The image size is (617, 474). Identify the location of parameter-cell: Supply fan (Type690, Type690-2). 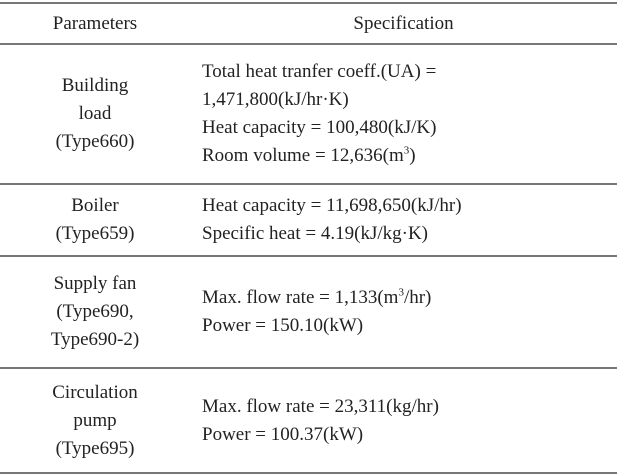
(95, 312).